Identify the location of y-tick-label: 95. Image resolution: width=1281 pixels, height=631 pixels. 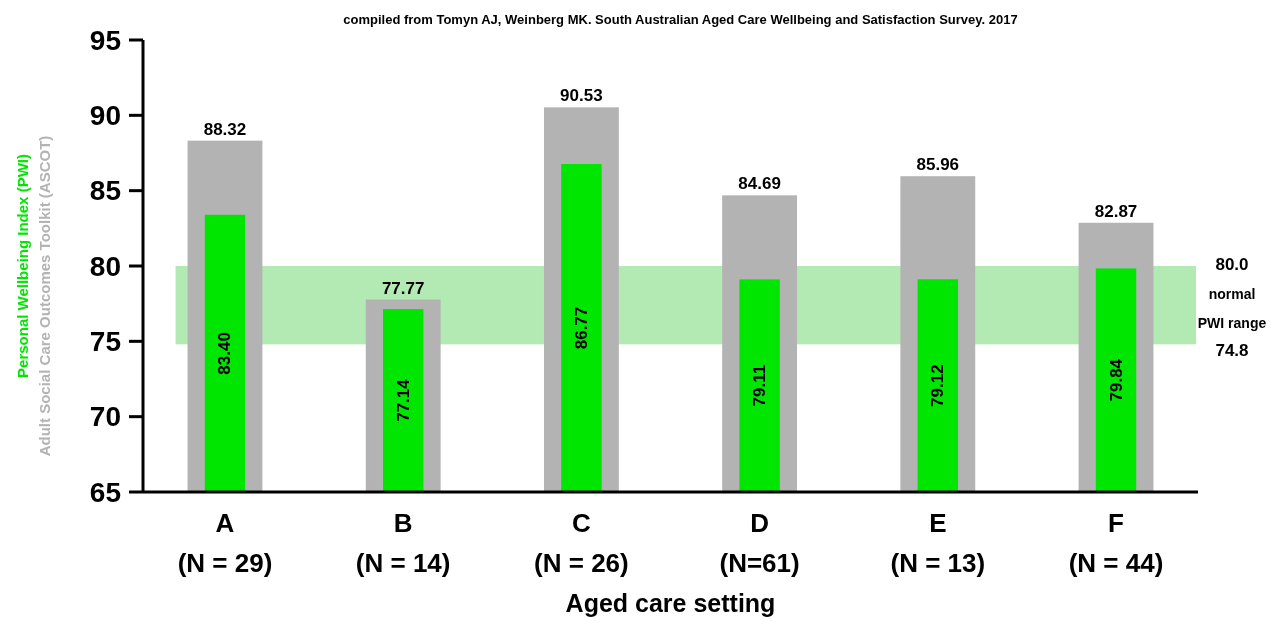
(105, 40).